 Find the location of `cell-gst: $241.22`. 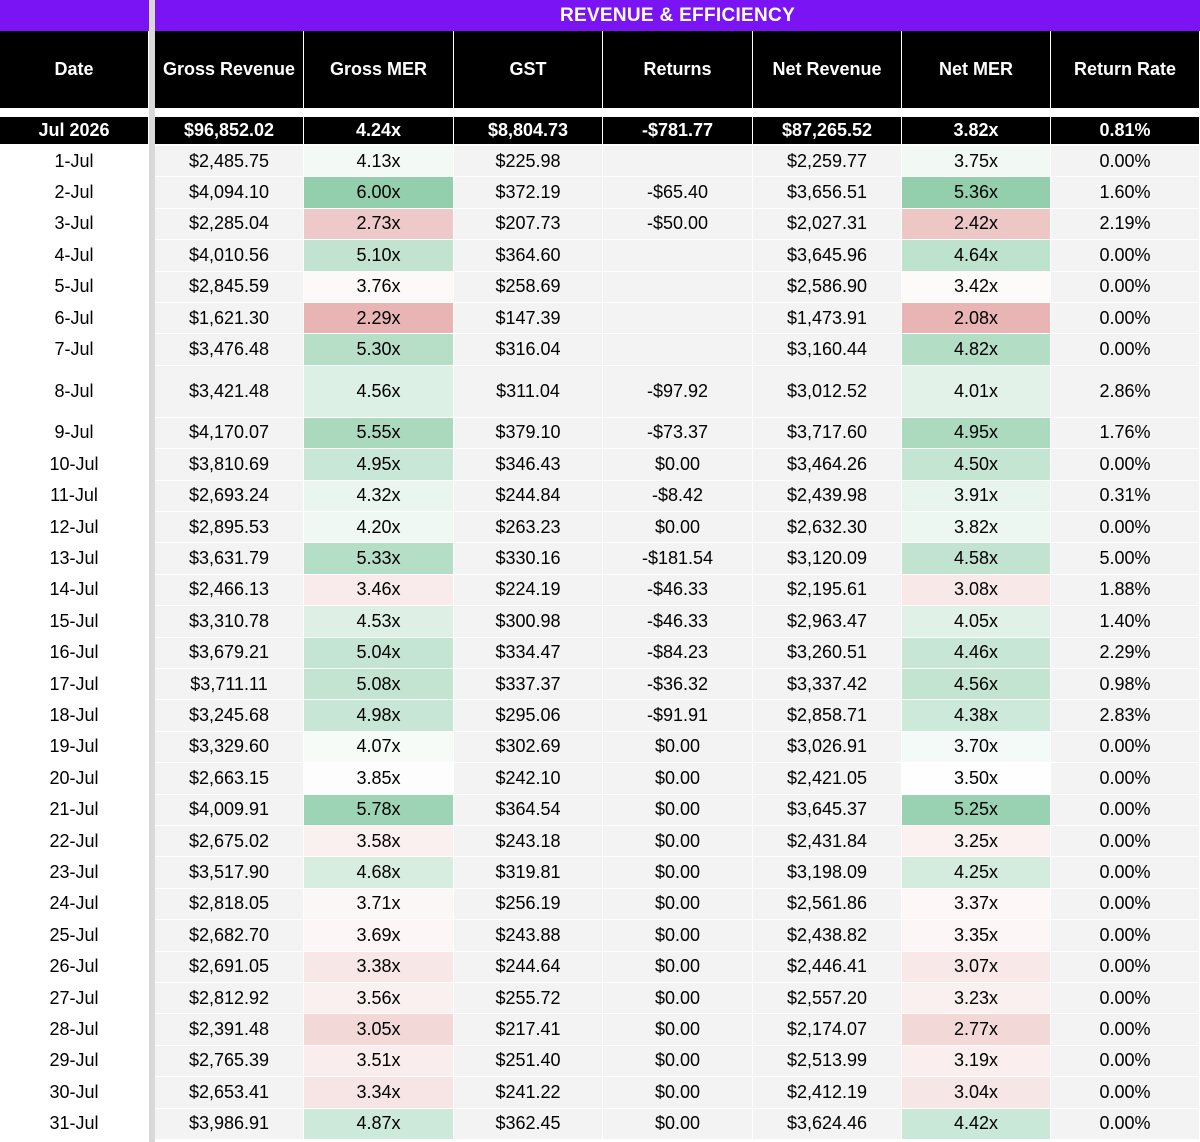

cell-gst: $241.22 is located at coordinates (528, 1093).